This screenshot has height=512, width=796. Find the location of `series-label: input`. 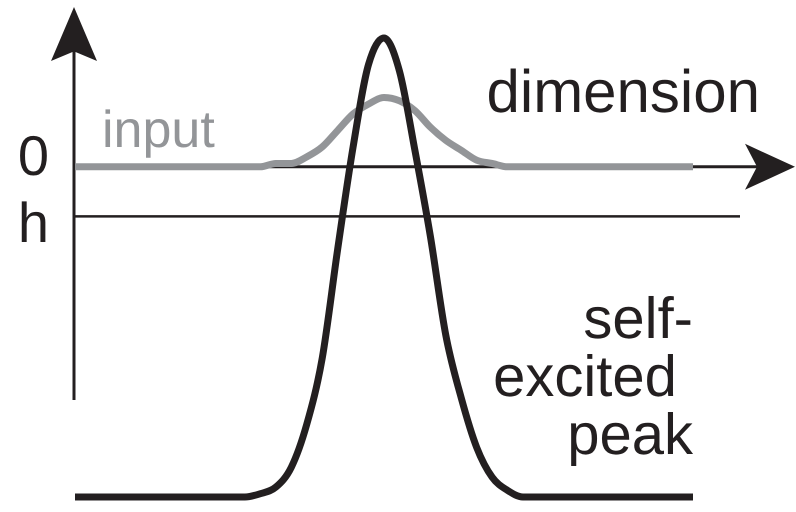

series-label: input is located at coordinates (159, 129).